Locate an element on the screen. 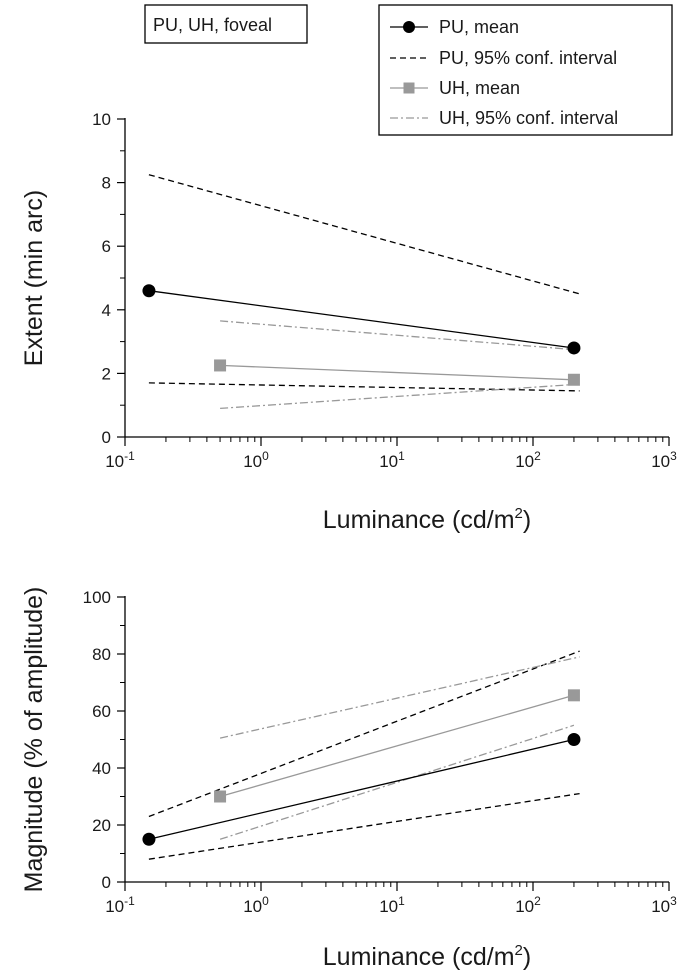 The image size is (699, 971). y-axis-label: Magnitude (% of amplitude) is located at coordinates (34, 740).